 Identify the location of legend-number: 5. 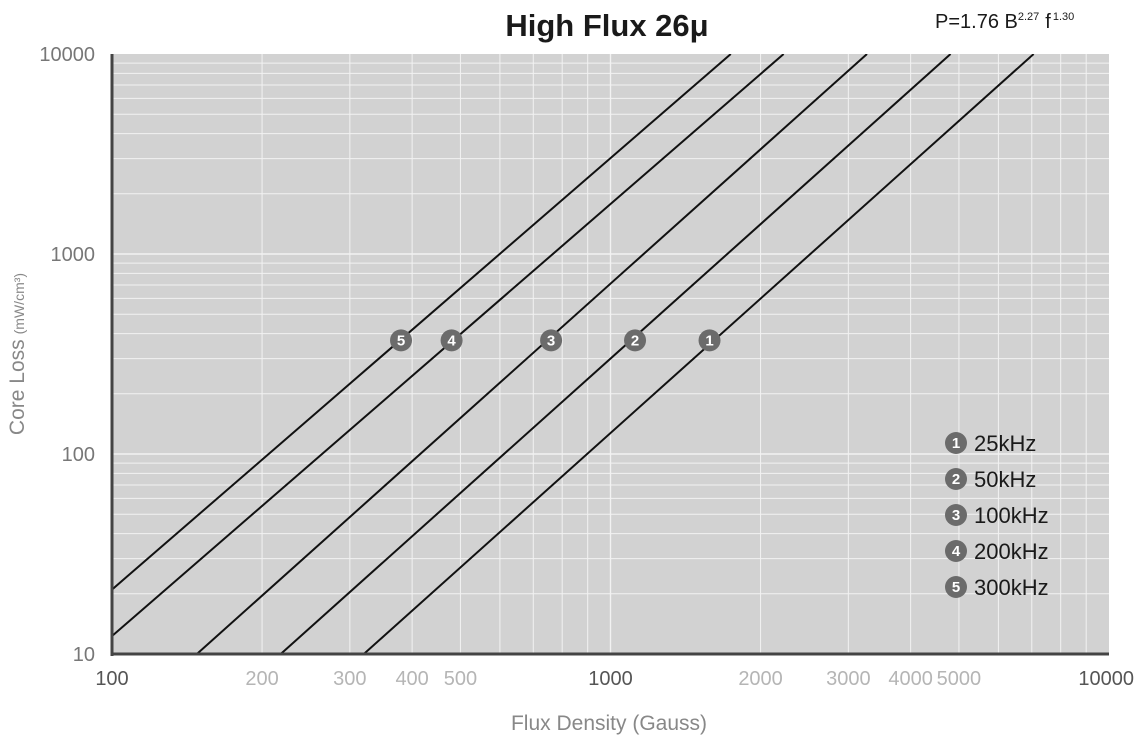
(956, 587).